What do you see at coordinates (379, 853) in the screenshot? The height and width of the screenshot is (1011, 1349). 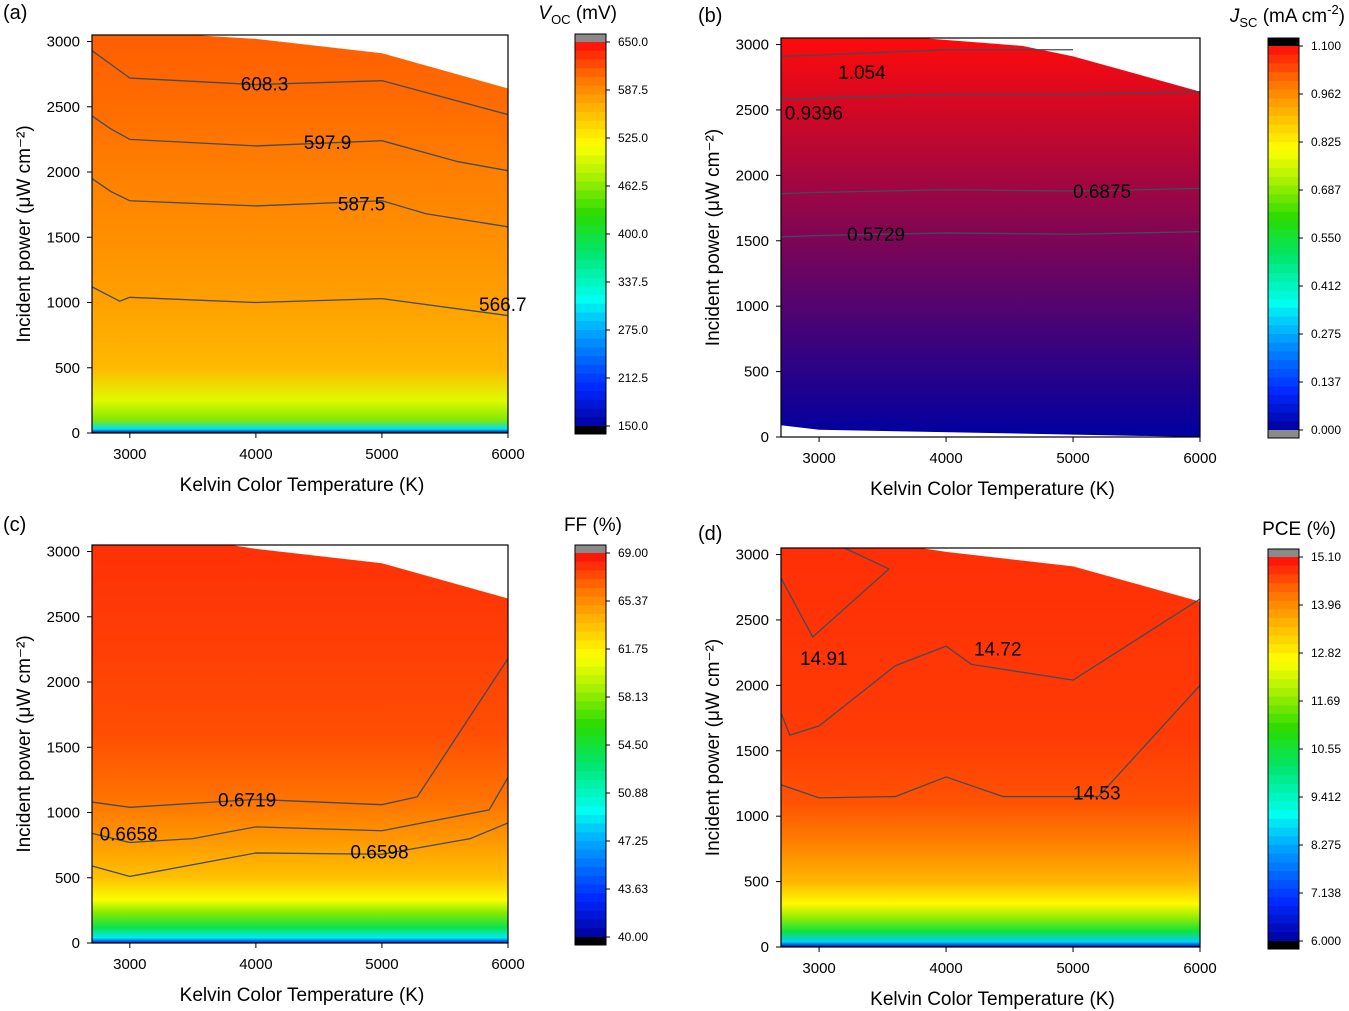 I see `contour-label: 0.6598` at bounding box center [379, 853].